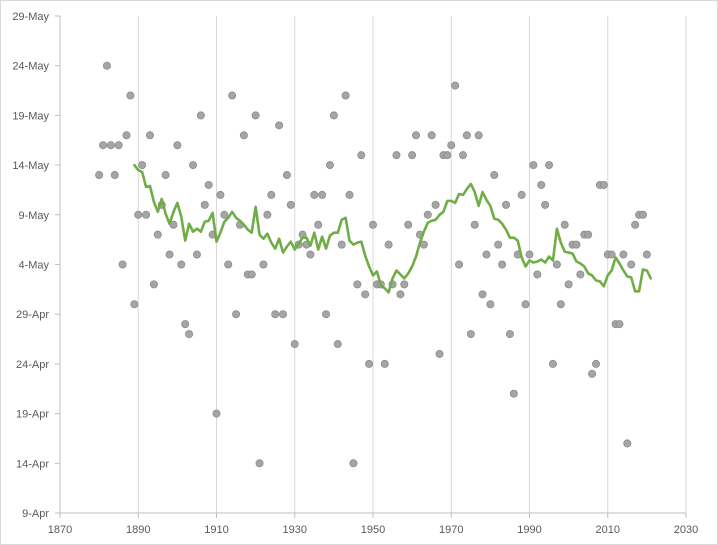 The image size is (718, 545). Describe the element at coordinates (451, 530) in the screenshot. I see `x-tick-label: 1970` at that location.